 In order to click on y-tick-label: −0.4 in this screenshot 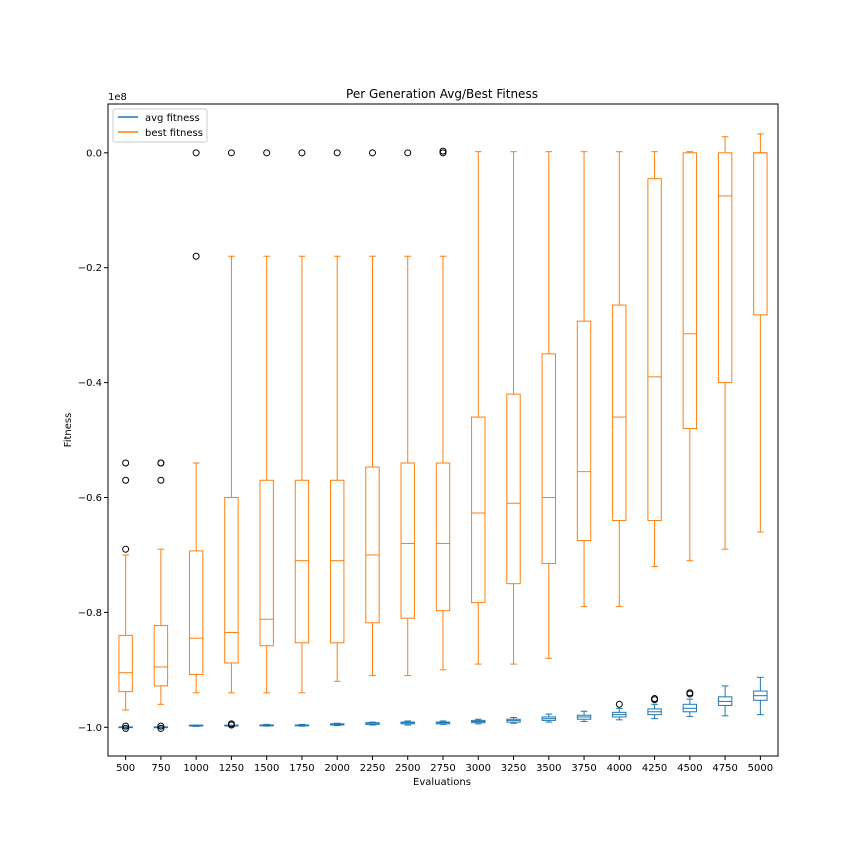, I will do `click(90, 383)`.